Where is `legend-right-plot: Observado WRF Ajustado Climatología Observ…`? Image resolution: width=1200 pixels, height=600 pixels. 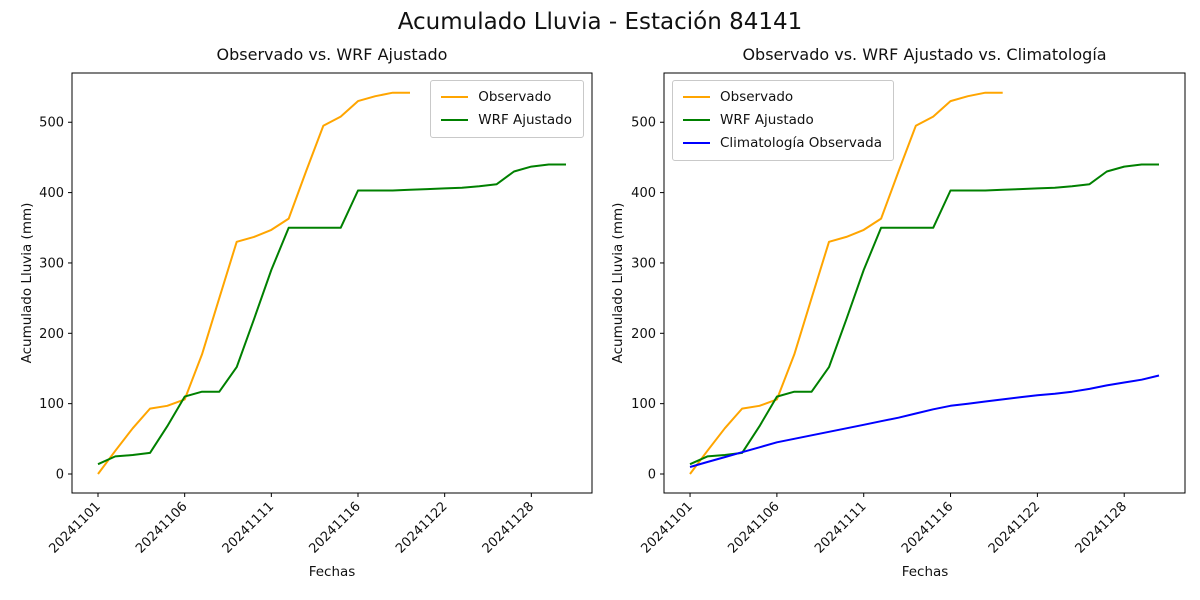 legend-right-plot: Observado WRF Ajustado Climatología Observ… is located at coordinates (783, 120).